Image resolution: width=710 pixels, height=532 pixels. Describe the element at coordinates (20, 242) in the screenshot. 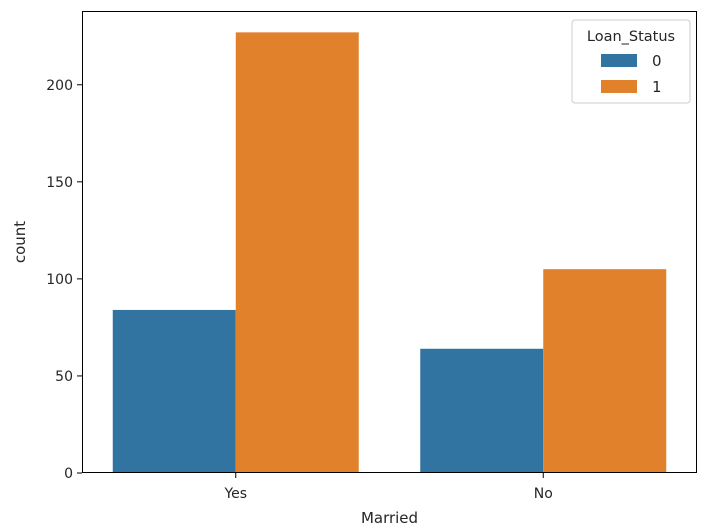

I see `y-axis-label: count` at that location.